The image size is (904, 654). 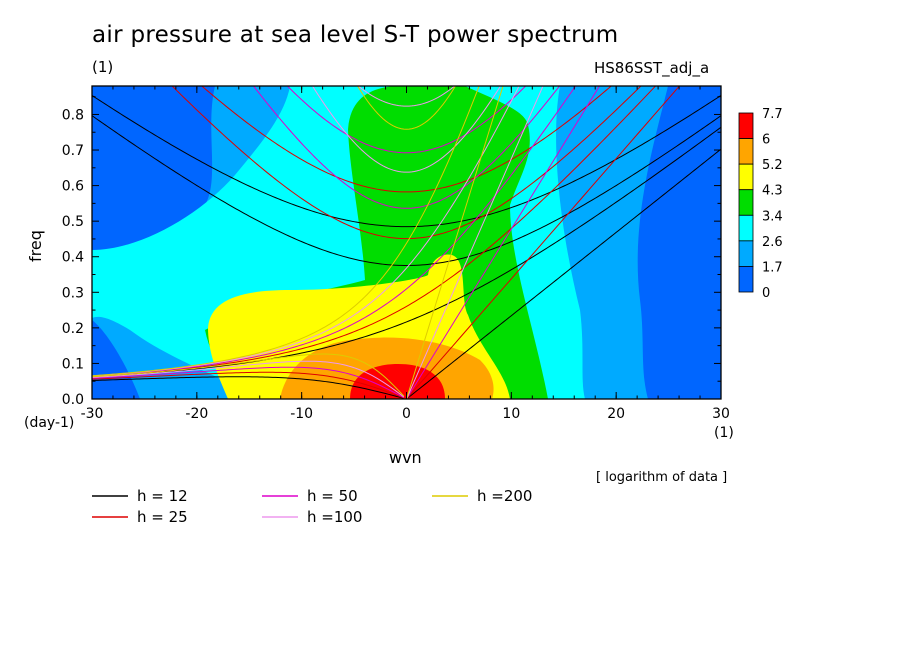 What do you see at coordinates (92, 414) in the screenshot?
I see `x-tick-label: -30` at bounding box center [92, 414].